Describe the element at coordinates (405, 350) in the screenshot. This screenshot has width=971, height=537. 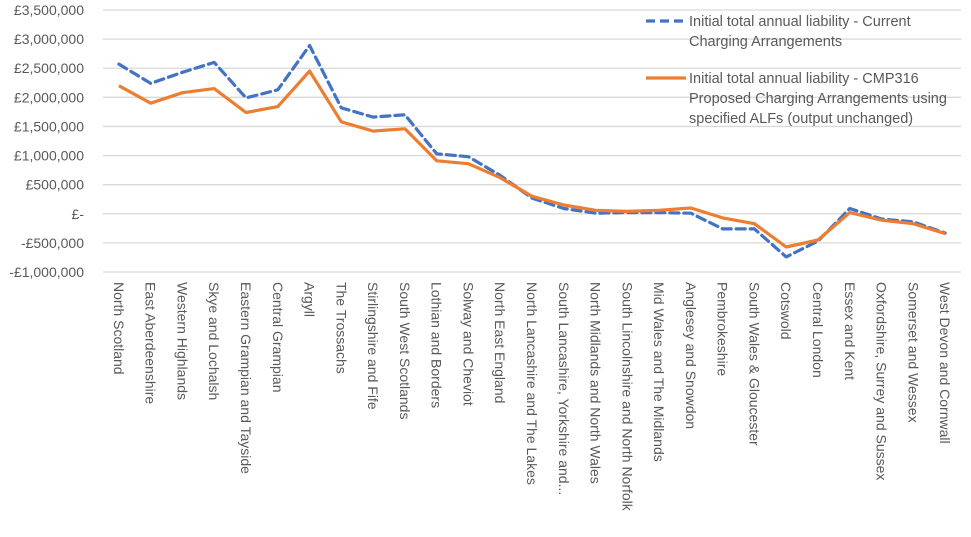
I see `x-tick-label: South West Scotlands` at that location.